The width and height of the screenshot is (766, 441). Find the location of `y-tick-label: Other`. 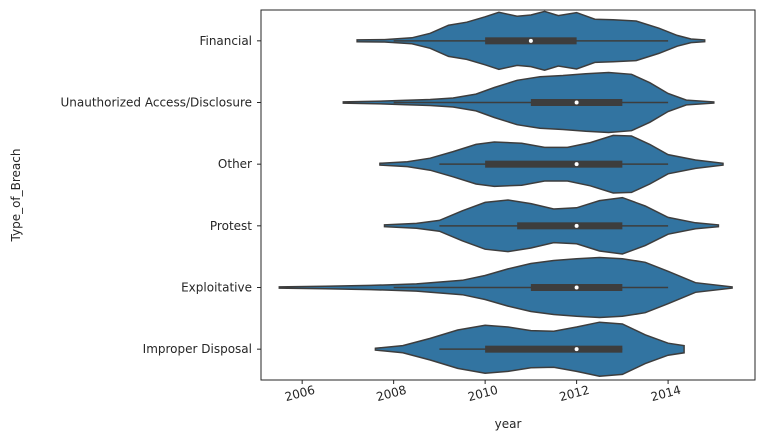

y-tick-label: Other is located at coordinates (235, 164).